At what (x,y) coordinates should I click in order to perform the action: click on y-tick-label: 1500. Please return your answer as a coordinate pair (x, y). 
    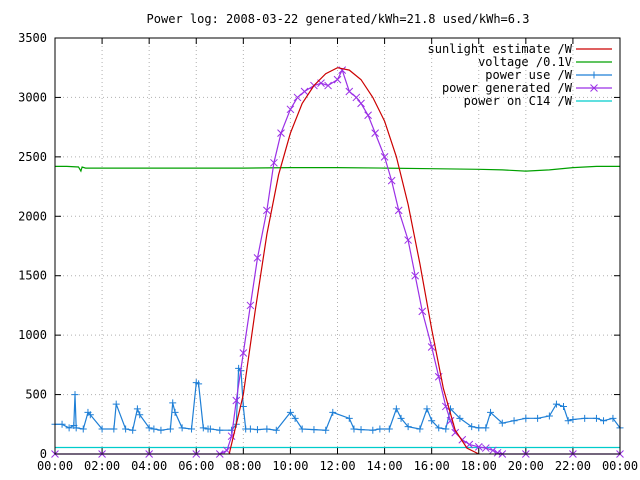
    Looking at the image, I should click on (32, 276).